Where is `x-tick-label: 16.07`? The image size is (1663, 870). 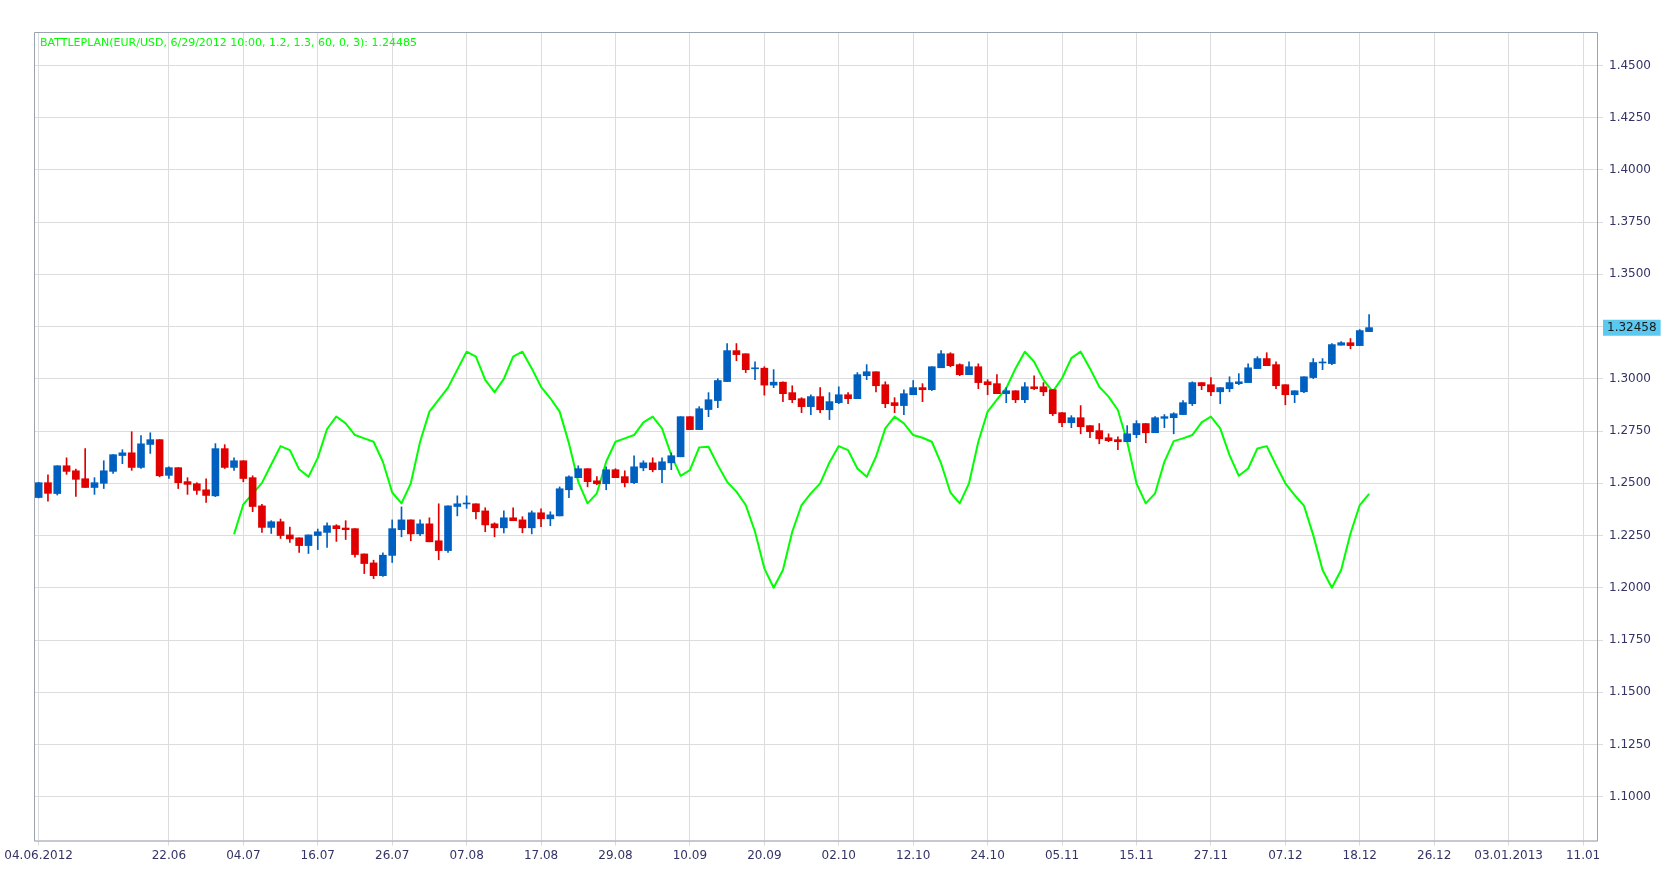 x-tick-label: 16.07 is located at coordinates (317, 854).